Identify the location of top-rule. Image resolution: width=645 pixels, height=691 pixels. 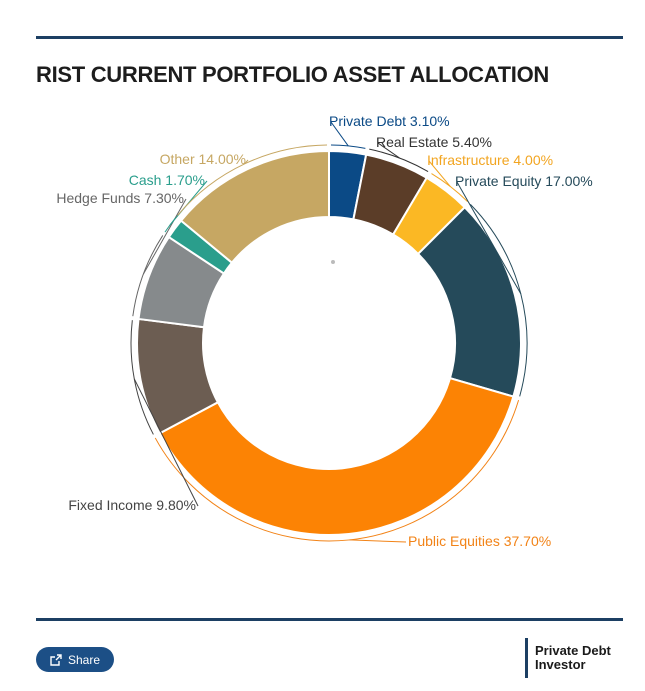
(329, 37).